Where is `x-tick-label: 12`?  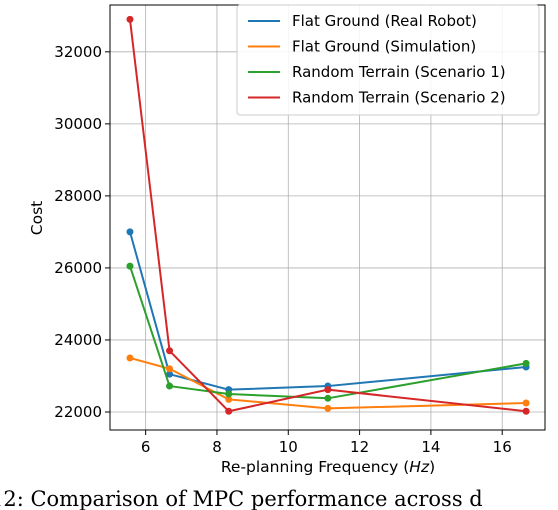
x-tick-label: 12 is located at coordinates (359, 447).